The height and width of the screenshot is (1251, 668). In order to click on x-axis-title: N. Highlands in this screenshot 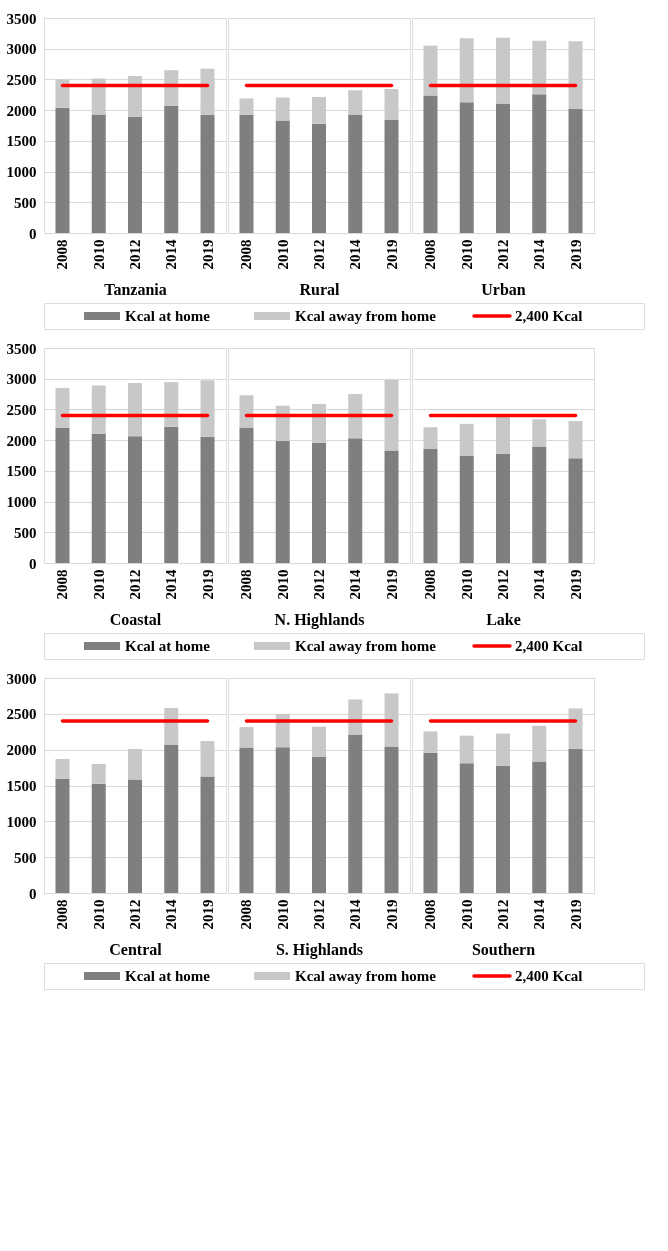, I will do `click(319, 619)`.